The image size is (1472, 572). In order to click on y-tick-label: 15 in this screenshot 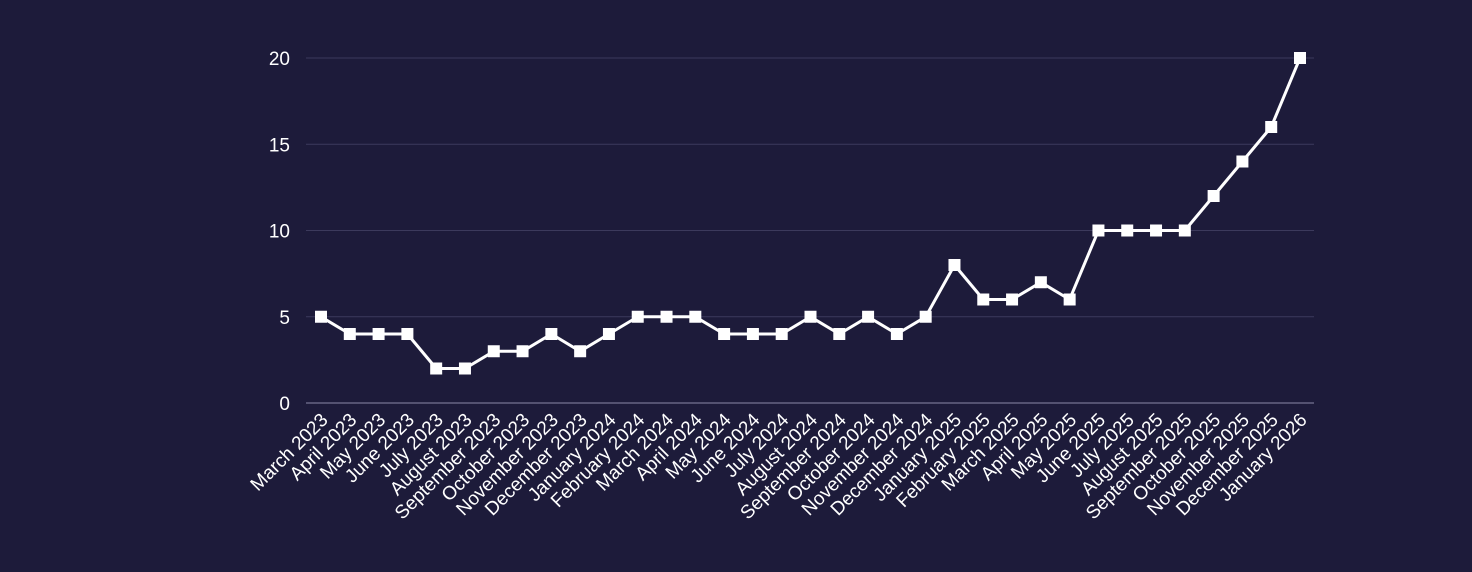, I will do `click(279, 145)`.